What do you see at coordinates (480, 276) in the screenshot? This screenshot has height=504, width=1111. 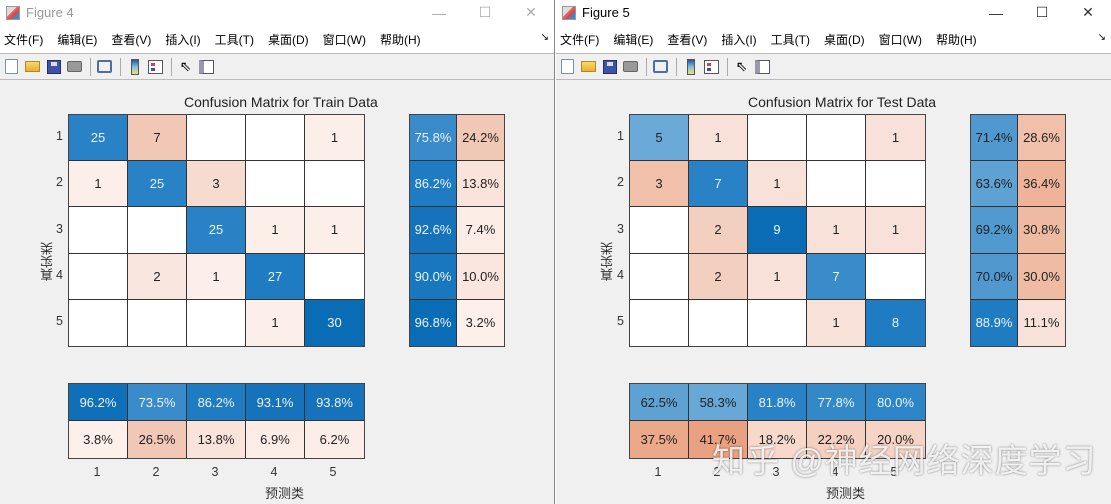 I see `summary-value: 10.0%` at bounding box center [480, 276].